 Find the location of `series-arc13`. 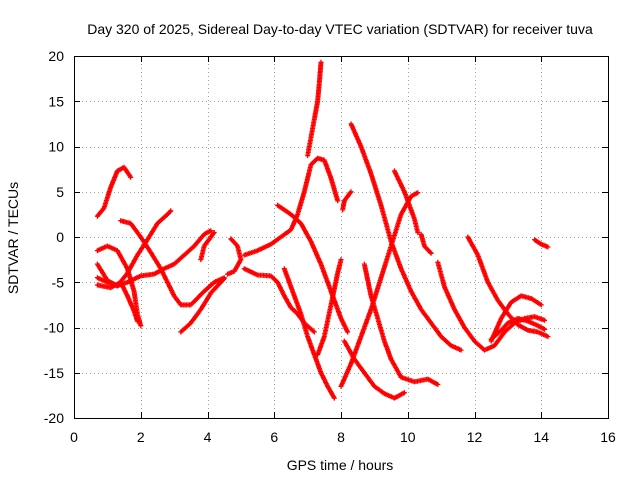

series-arc13 is located at coordinates (313, 268).